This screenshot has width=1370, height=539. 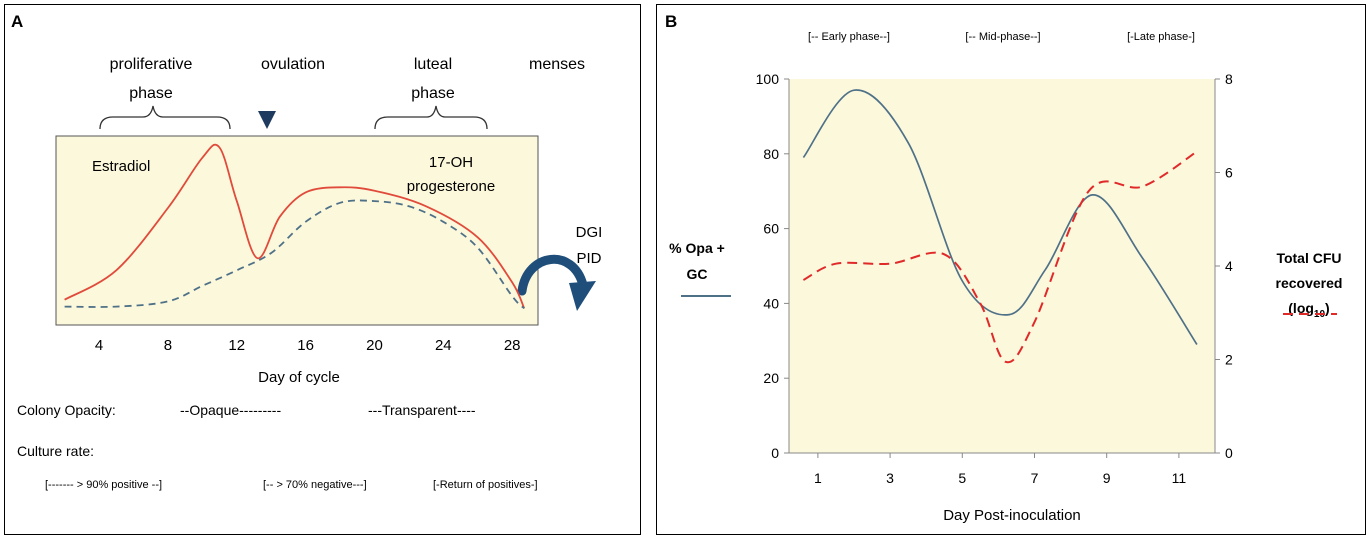 I want to click on x-tick-labels-a: 4 8 12 16 20 24 28, so click(x=308, y=345).